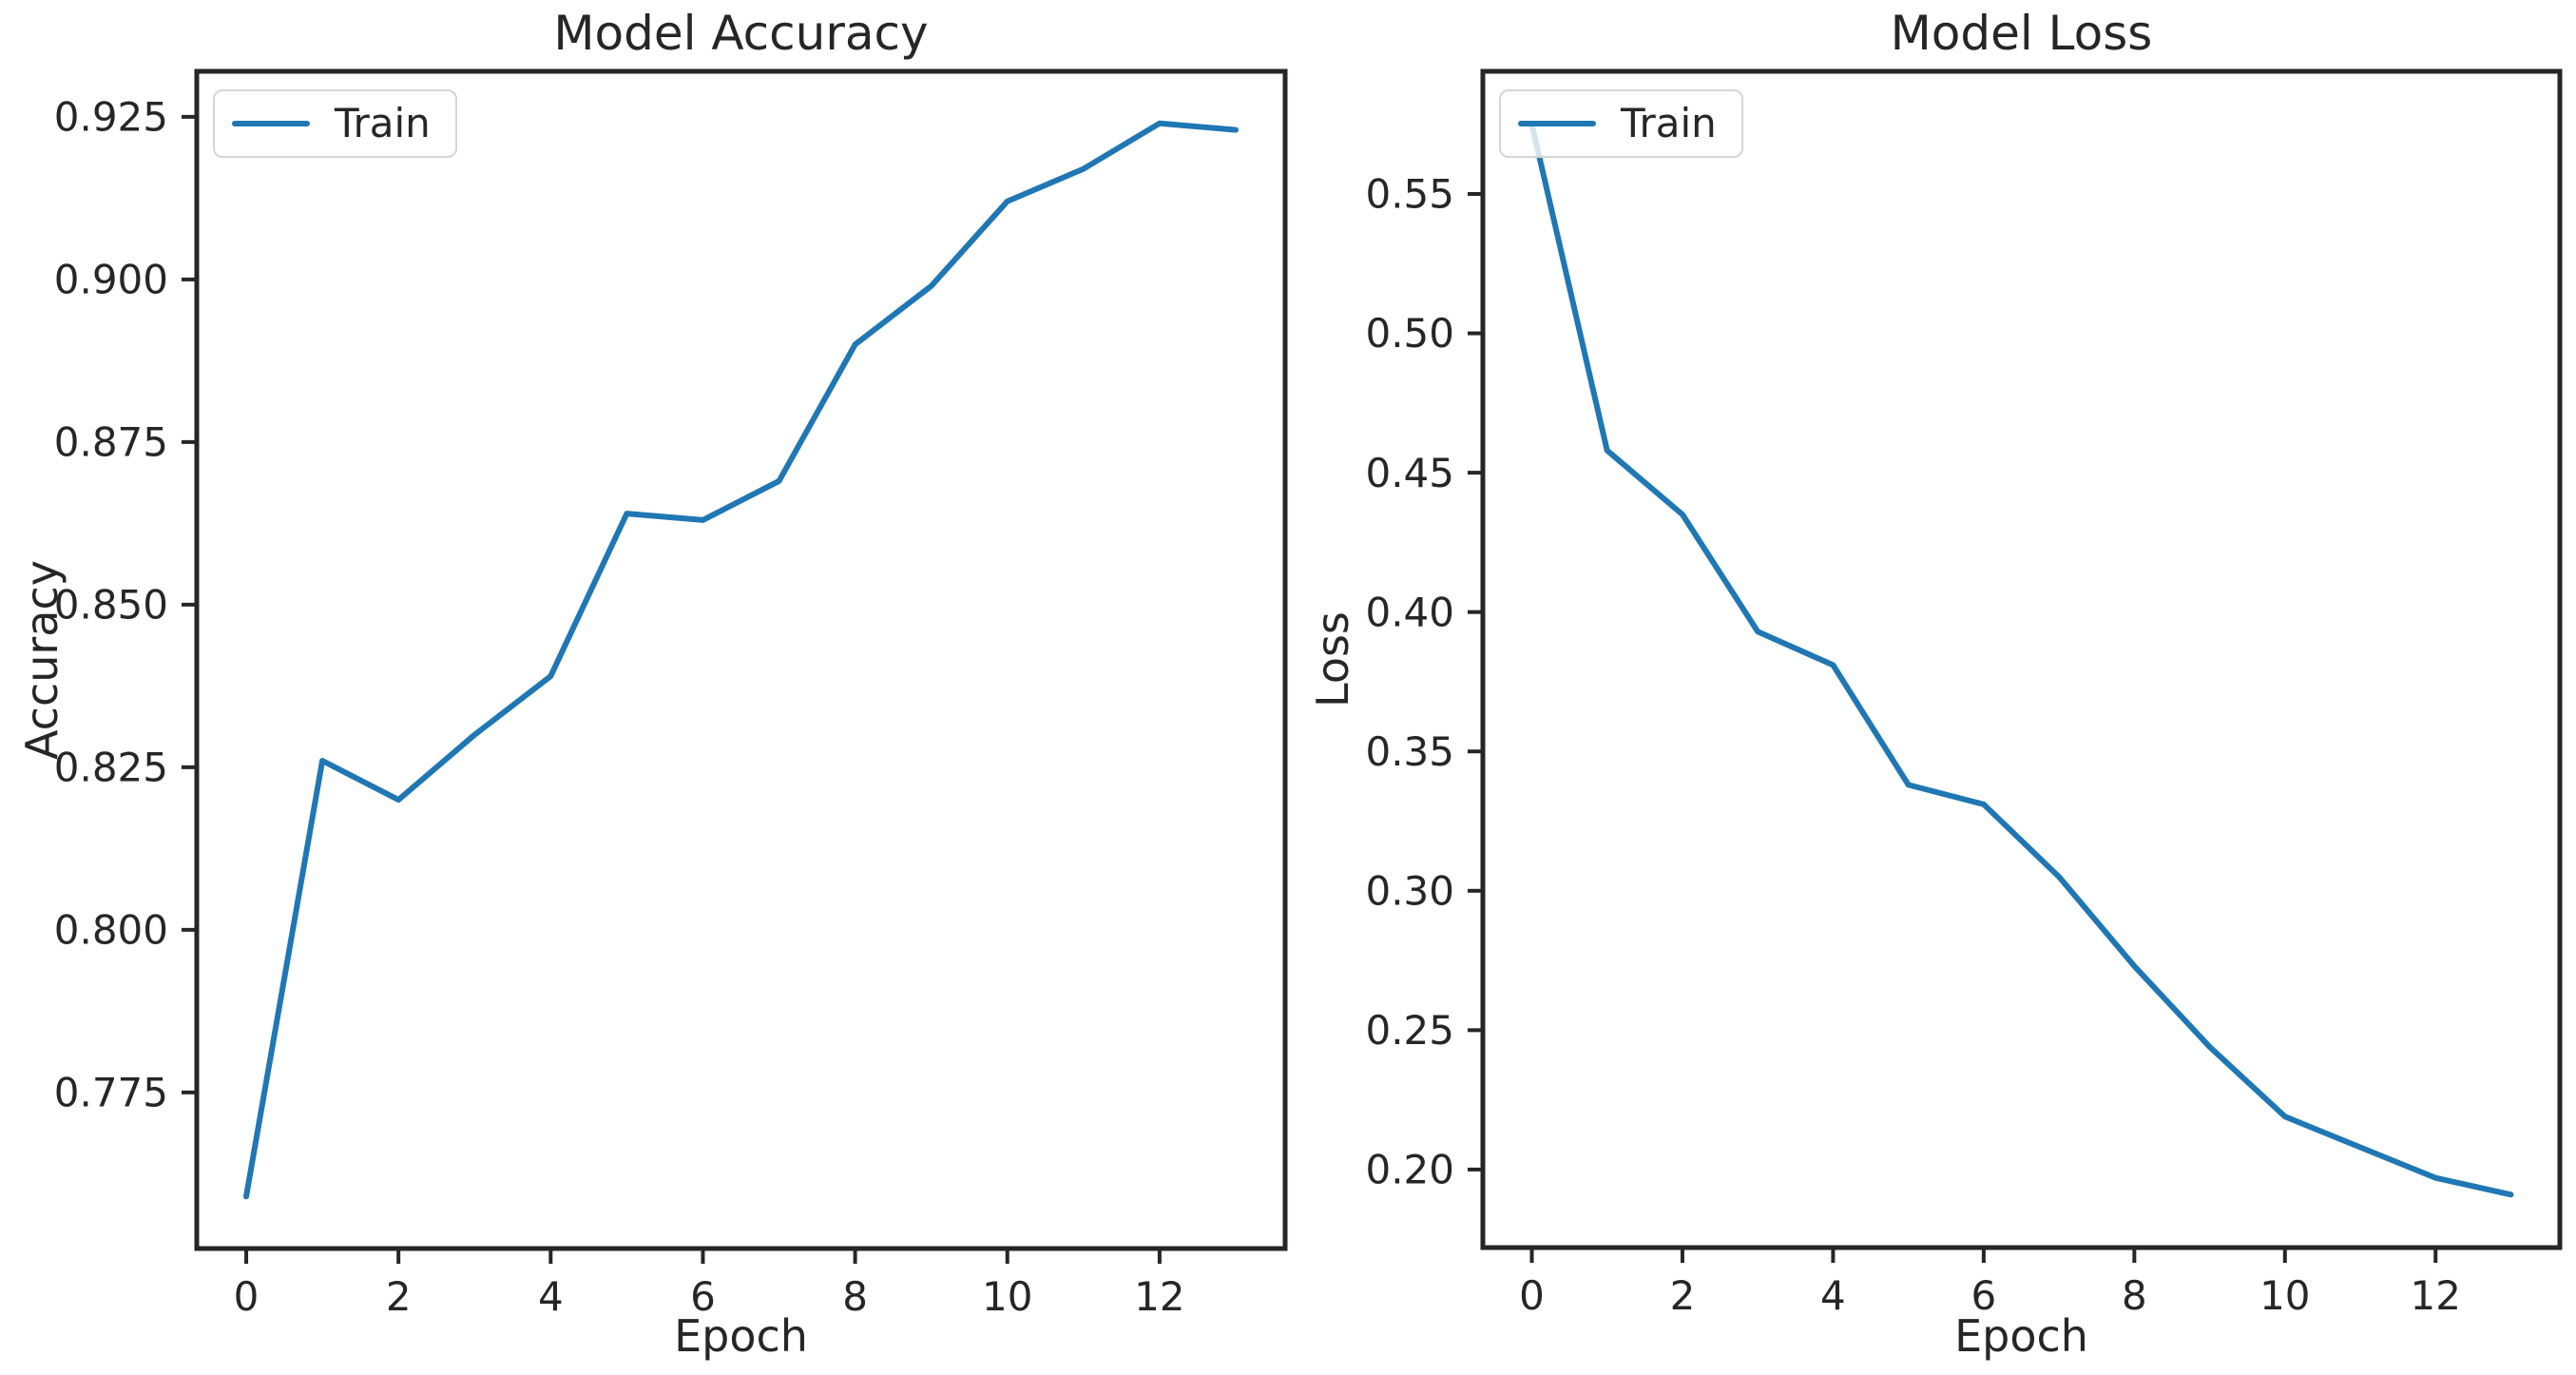 This screenshot has height=1375, width=2576. Describe the element at coordinates (1409, 890) in the screenshot. I see `y-tick-label: 0.30` at that location.